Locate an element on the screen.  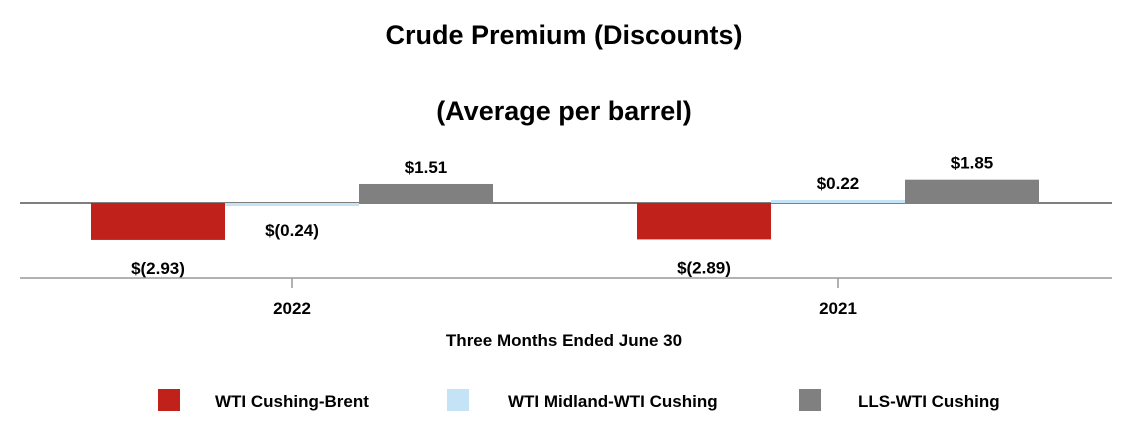
data-label-0-0: $(2.93) is located at coordinates (158, 268).